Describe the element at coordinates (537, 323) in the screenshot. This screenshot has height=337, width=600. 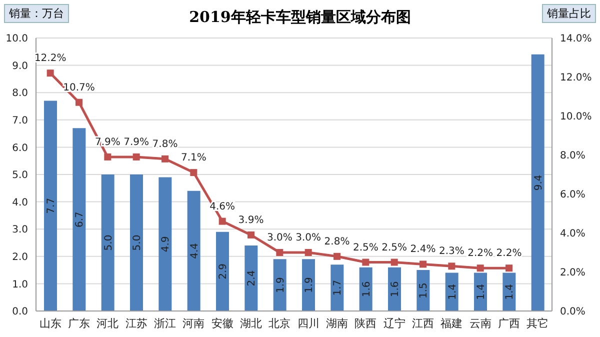
I see `x-tick-label: 其它` at that location.